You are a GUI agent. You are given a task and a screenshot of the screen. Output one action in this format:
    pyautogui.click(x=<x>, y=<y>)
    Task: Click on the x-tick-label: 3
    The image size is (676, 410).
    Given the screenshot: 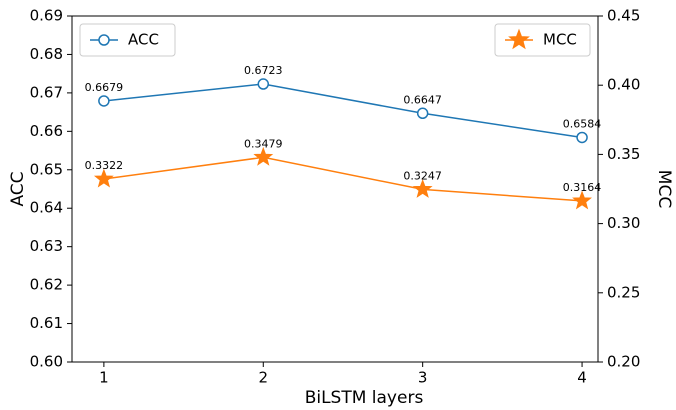 What is the action you would take?
    pyautogui.click(x=423, y=378)
    